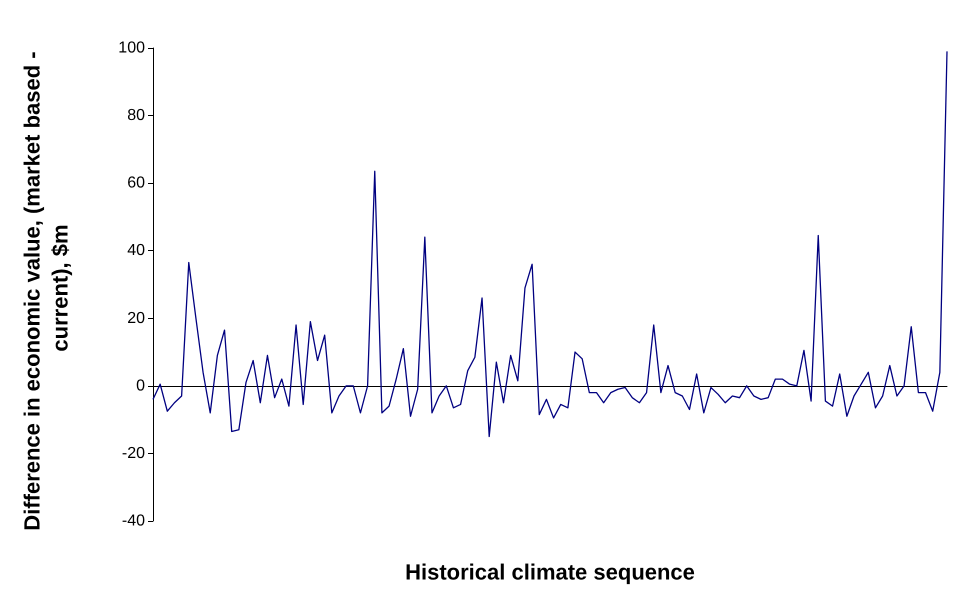 The width and height of the screenshot is (957, 596). Describe the element at coordinates (134, 521) in the screenshot. I see `y-tick-label: -40` at that location.